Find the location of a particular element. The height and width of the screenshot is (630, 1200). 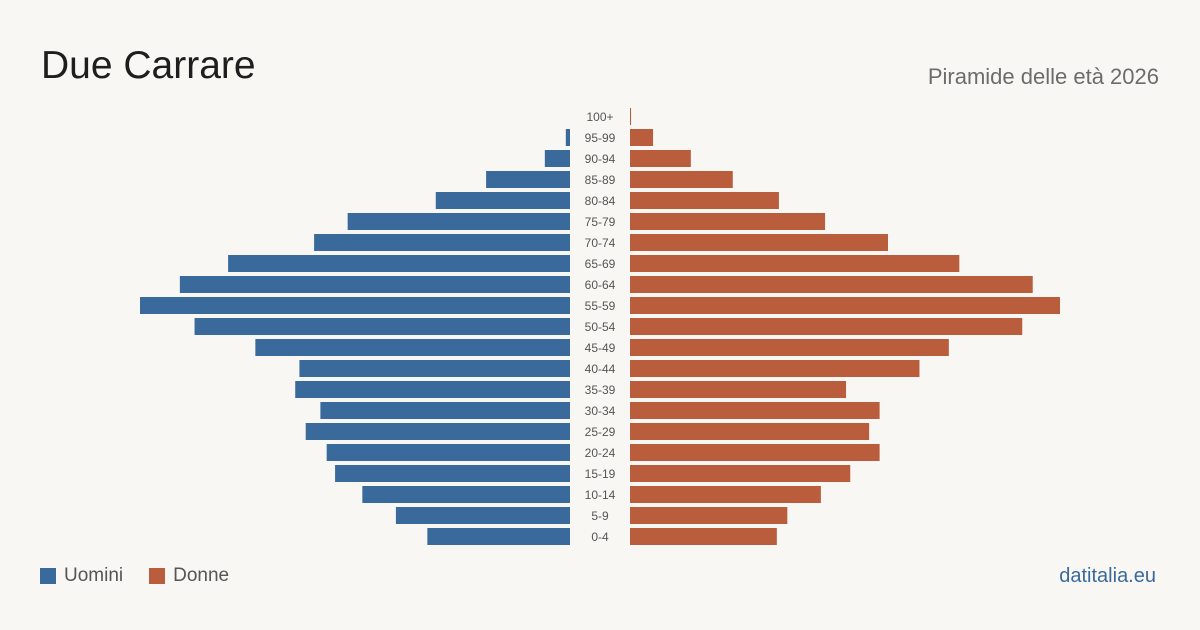

age-label-50-54: 50-54 is located at coordinates (600, 327).